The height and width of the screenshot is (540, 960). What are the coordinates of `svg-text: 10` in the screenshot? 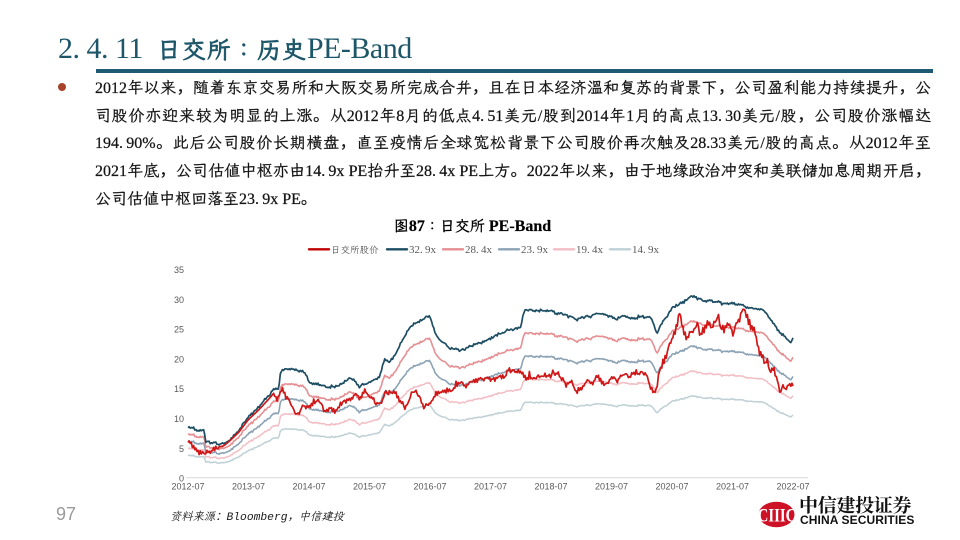 It's located at (179, 419).